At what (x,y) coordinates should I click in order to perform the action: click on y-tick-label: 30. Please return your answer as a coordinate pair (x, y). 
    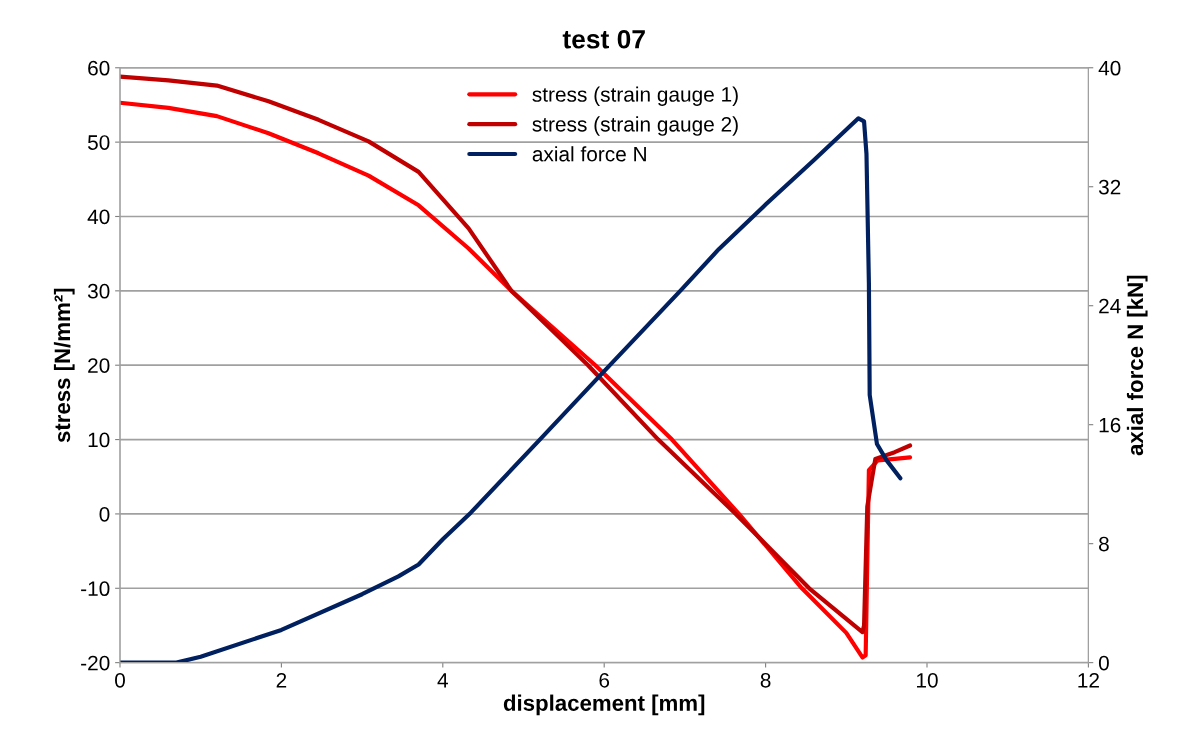
    Looking at the image, I should click on (98, 291).